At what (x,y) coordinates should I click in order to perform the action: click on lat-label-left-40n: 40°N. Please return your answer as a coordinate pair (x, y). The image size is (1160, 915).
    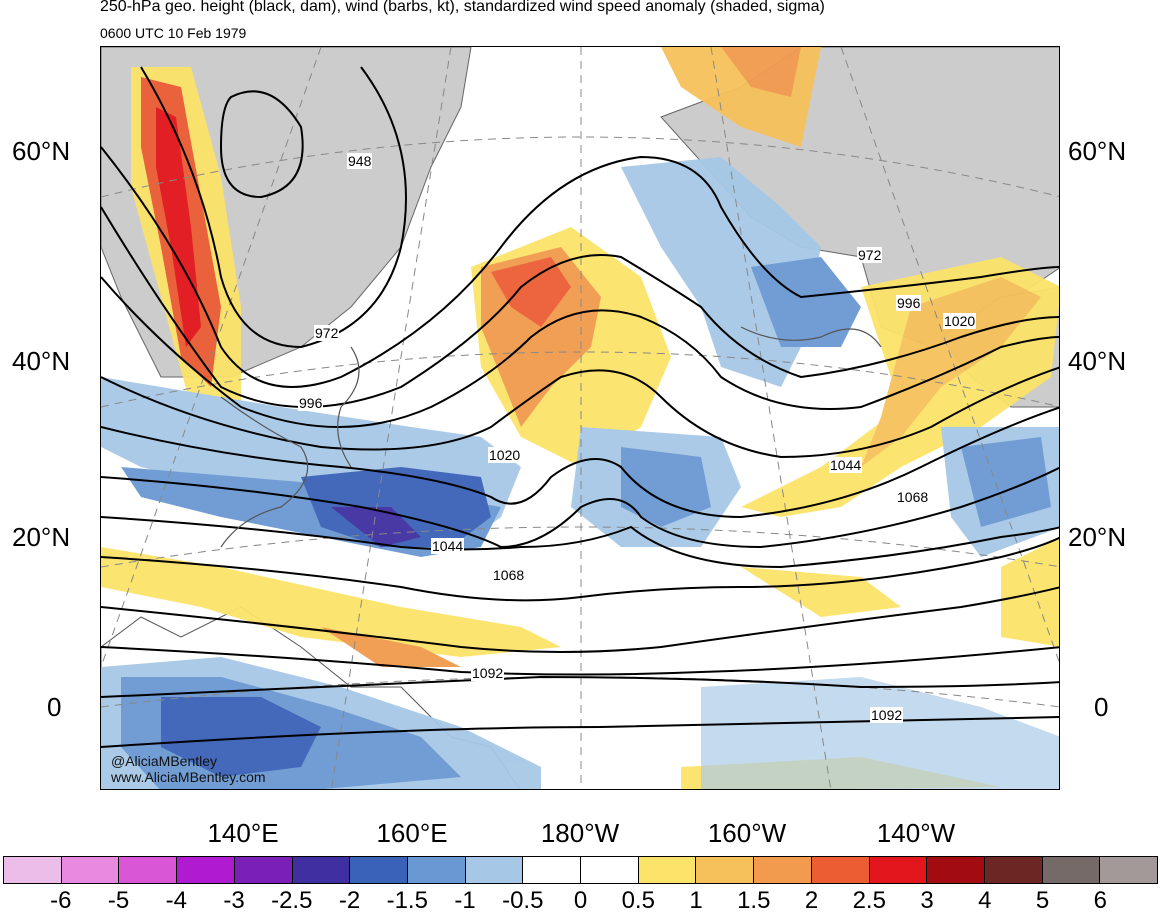
    Looking at the image, I should click on (41, 361).